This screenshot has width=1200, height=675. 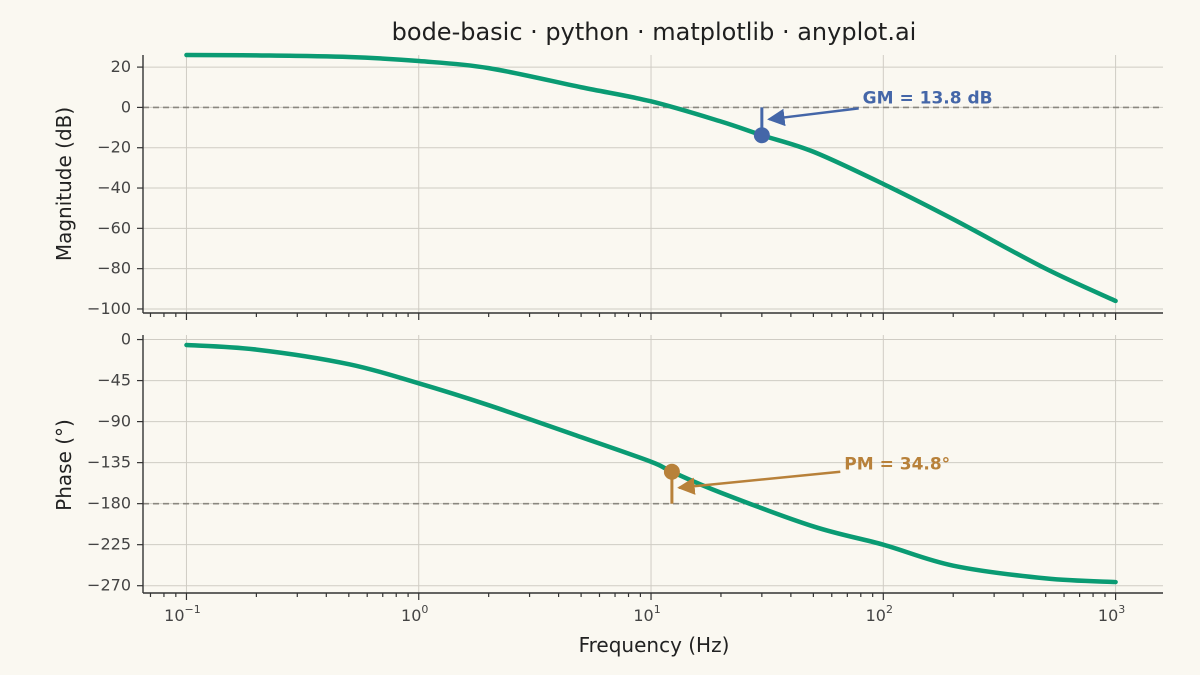 What do you see at coordinates (109, 544) in the screenshot?
I see `phase-ytick-label: −225` at bounding box center [109, 544].